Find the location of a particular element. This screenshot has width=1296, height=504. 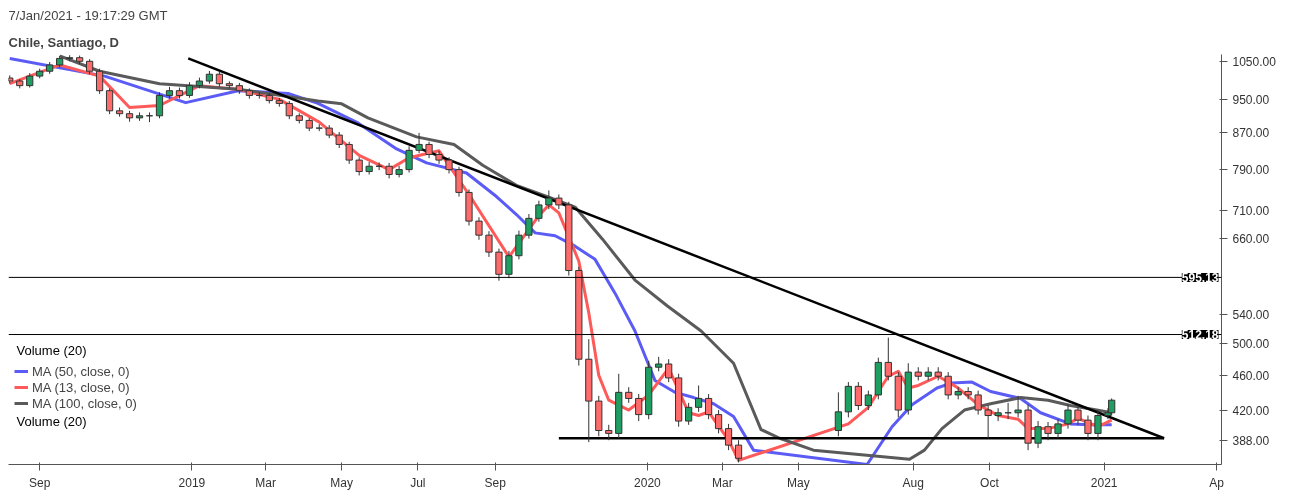

y-tick-label: 870.00 is located at coordinates (1251, 133).